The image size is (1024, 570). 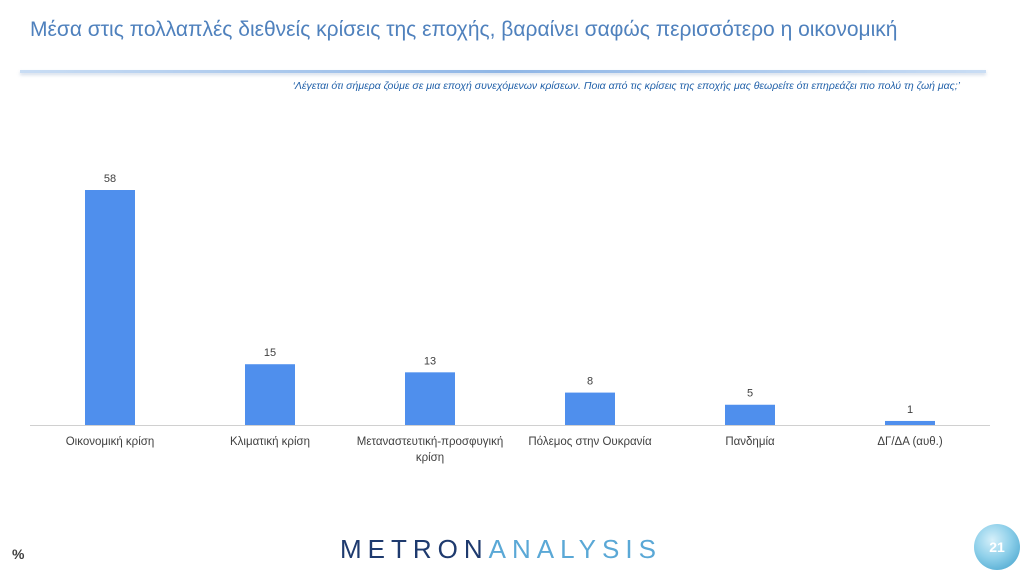 I want to click on data-label-4: 5, so click(x=750, y=394).